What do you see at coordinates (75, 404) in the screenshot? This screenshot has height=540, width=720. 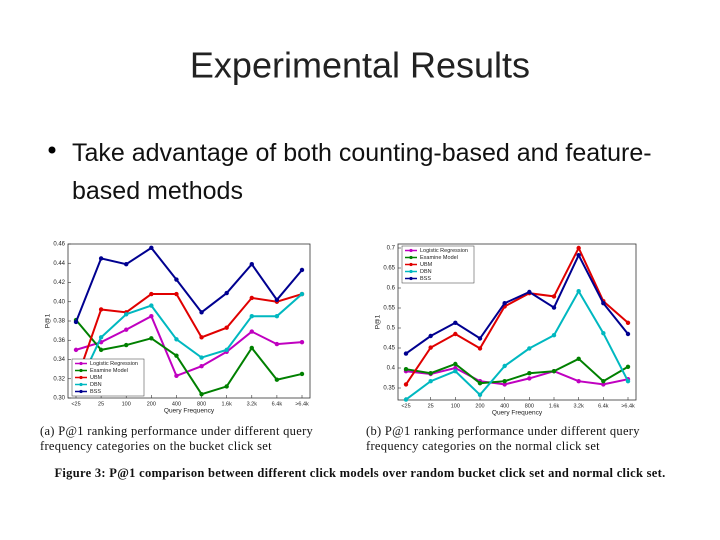 I see `x-tick-label: <25` at bounding box center [75, 404].